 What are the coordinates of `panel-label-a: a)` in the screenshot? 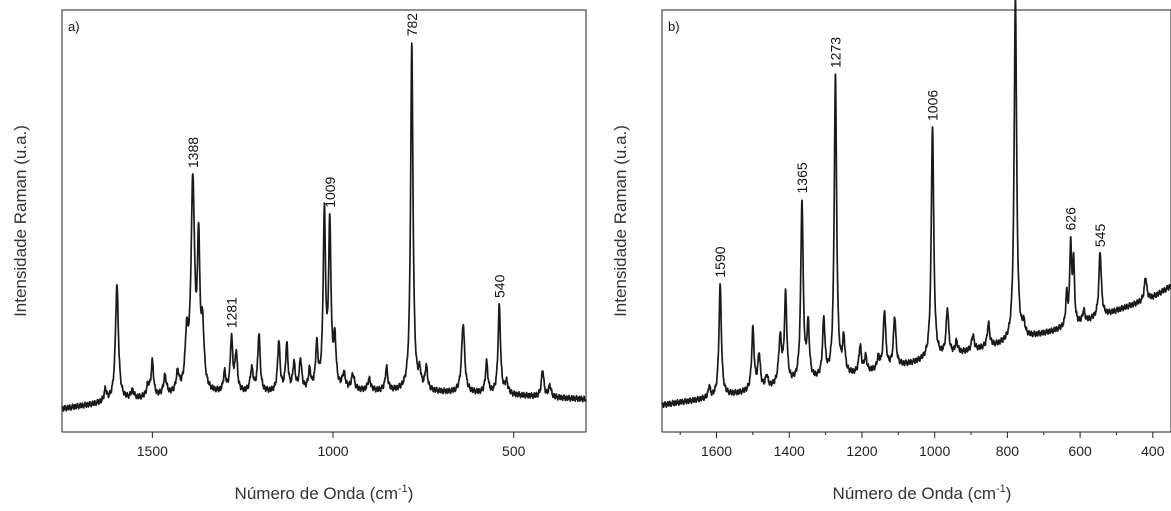 It's located at (74, 26).